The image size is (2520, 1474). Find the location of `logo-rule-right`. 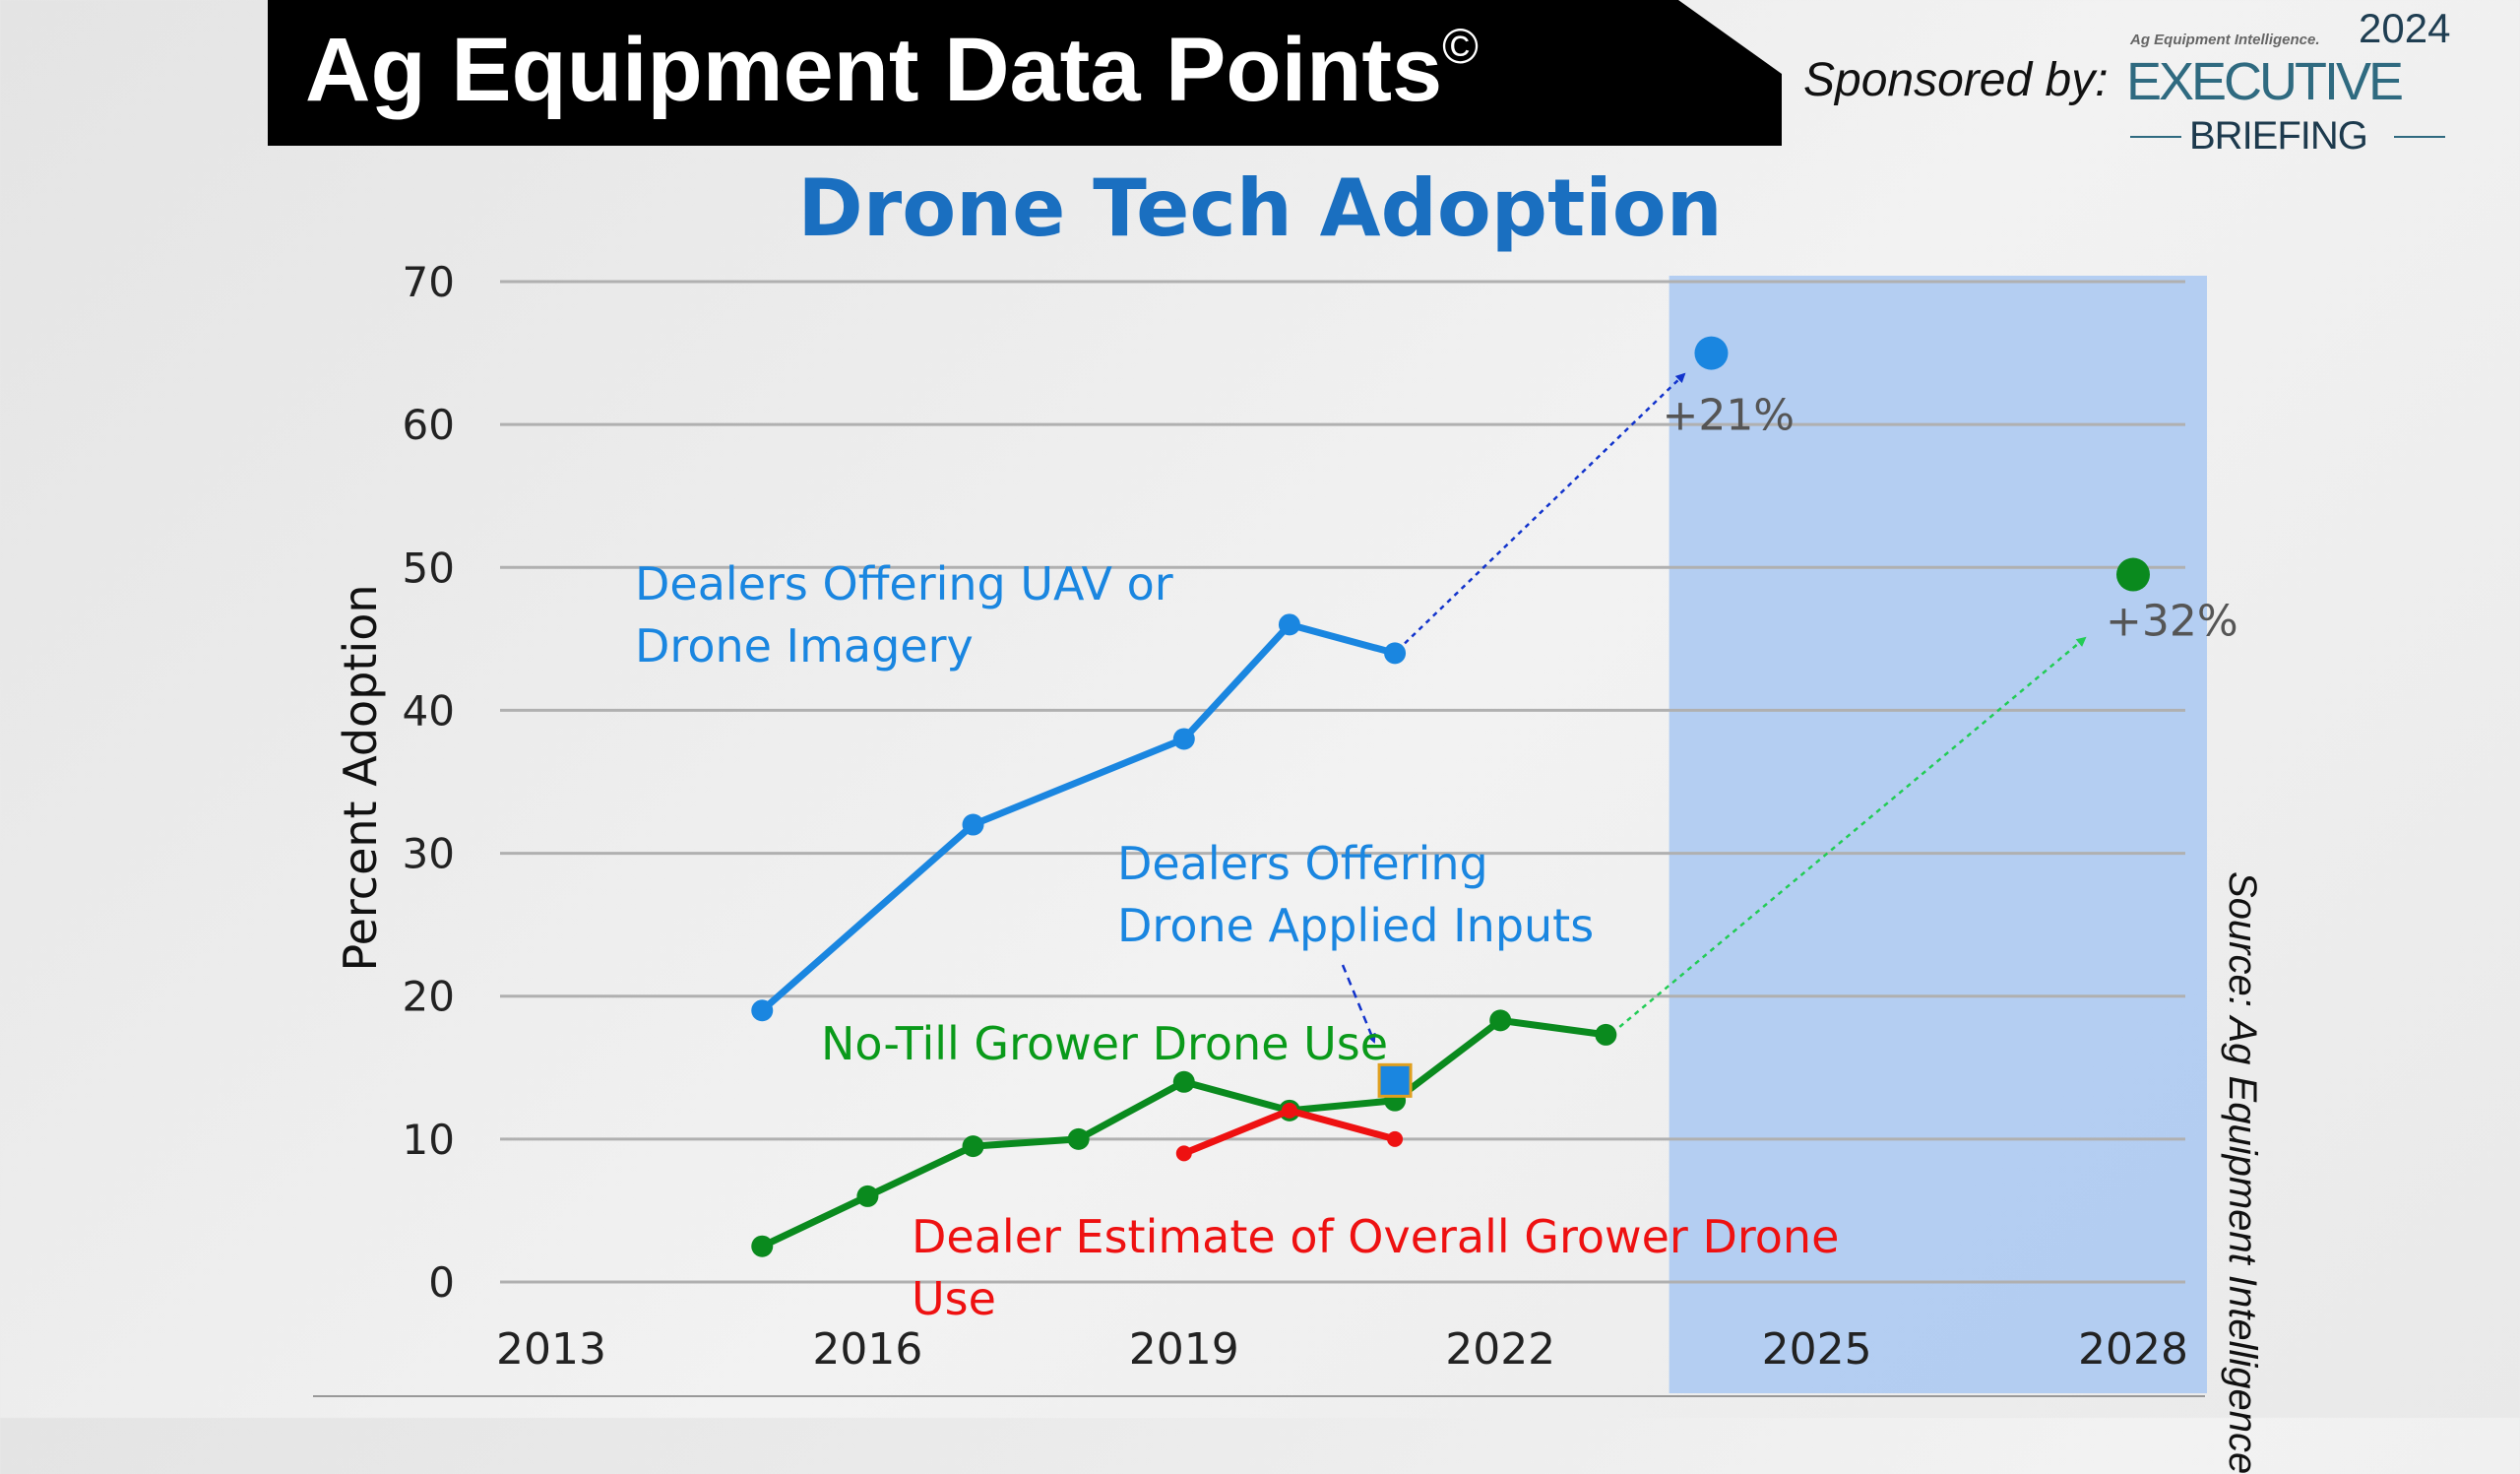

logo-rule-right is located at coordinates (2419, 137).